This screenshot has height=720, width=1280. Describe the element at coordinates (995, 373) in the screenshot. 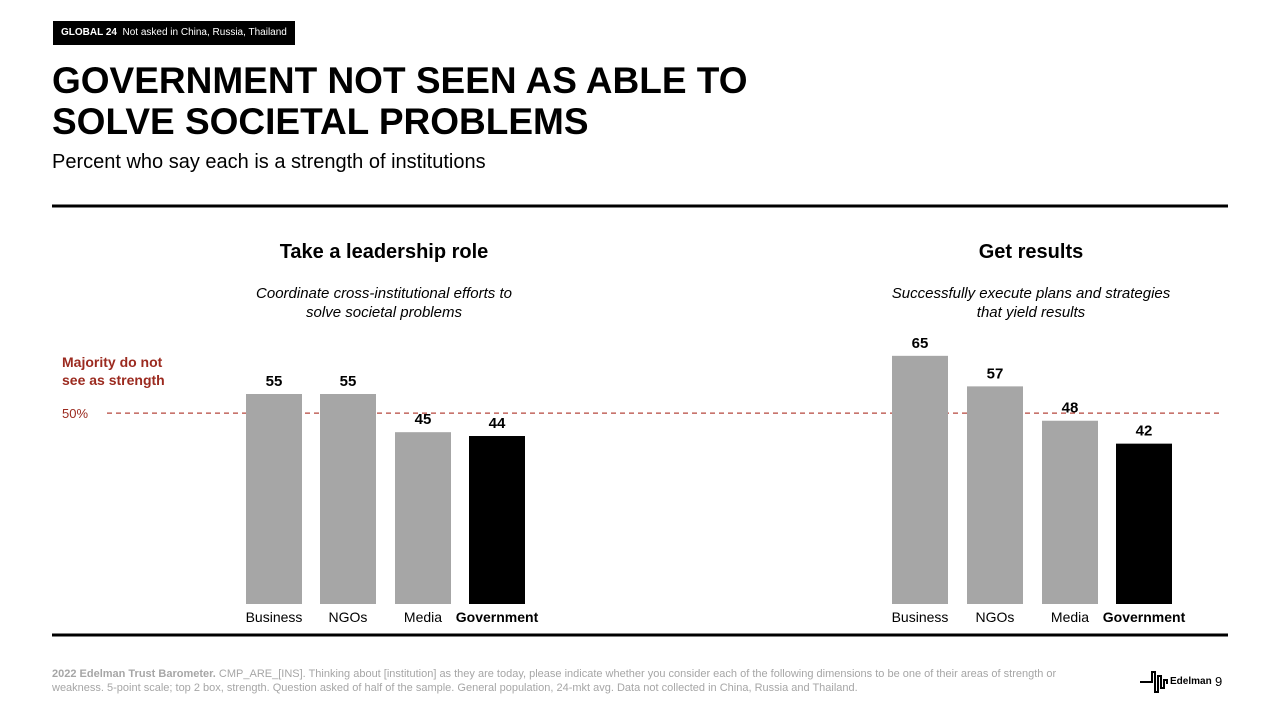

I see `value-label: 57` at that location.